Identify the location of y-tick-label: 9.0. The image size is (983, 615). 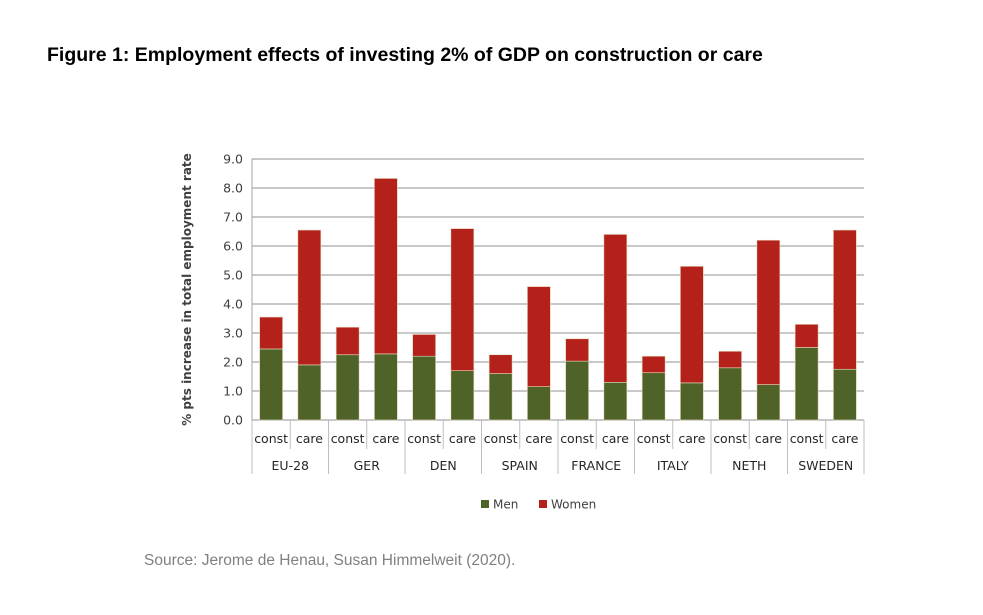
(233, 159).